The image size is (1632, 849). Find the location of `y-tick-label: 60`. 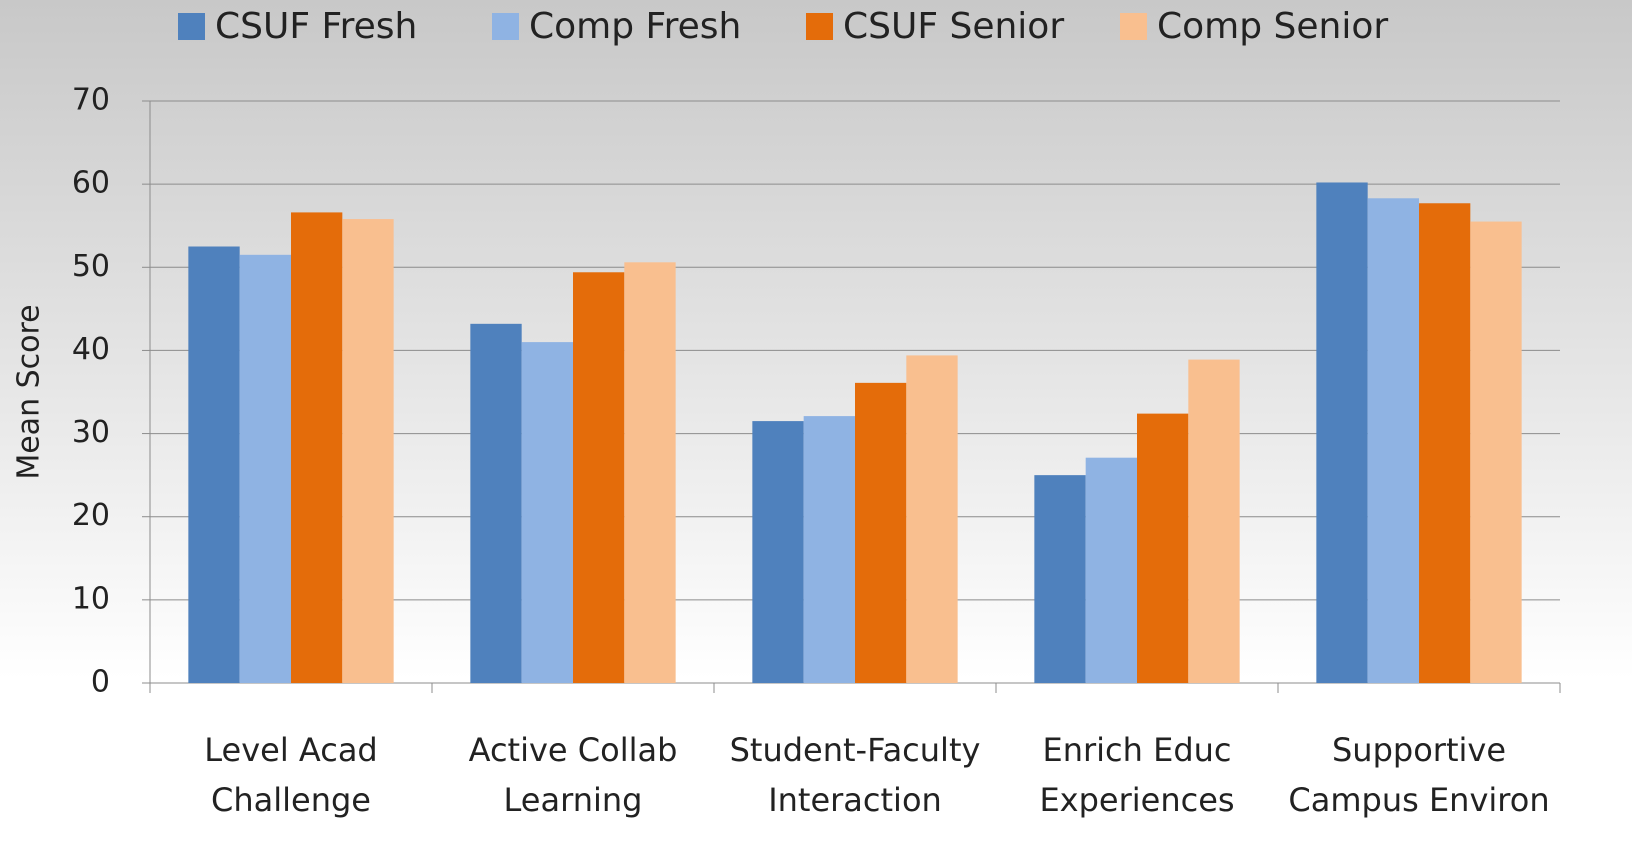

y-tick-label: 60 is located at coordinates (91, 183).